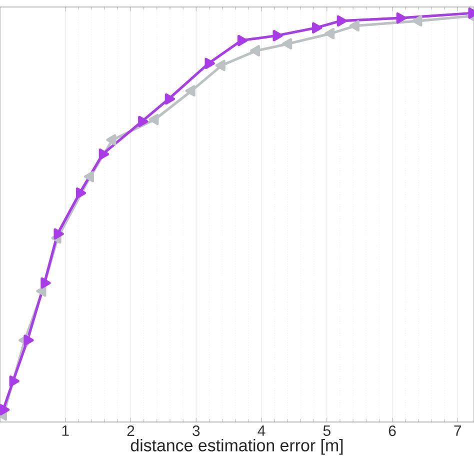 Image resolution: width=474 pixels, height=474 pixels. What do you see at coordinates (65, 431) in the screenshot?
I see `x-tick-label: 1` at bounding box center [65, 431].